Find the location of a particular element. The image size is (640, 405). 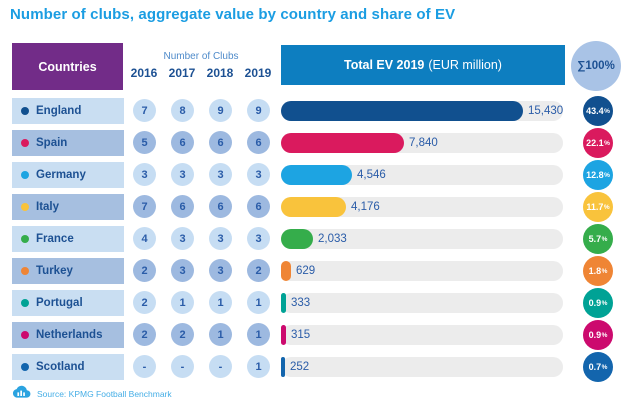

ev-value-label: 7,840 is located at coordinates (423, 143).